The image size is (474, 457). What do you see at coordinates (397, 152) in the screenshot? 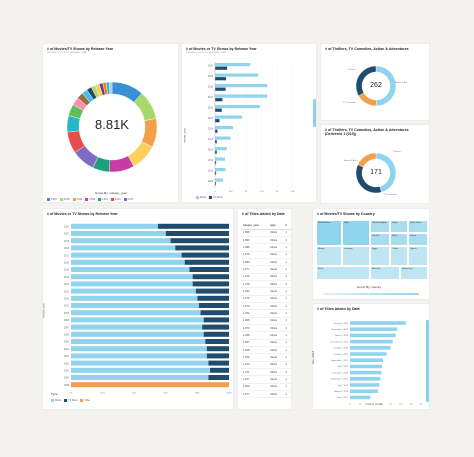
I see `slice-label-thrillers: Thrillers` at bounding box center [397, 152].